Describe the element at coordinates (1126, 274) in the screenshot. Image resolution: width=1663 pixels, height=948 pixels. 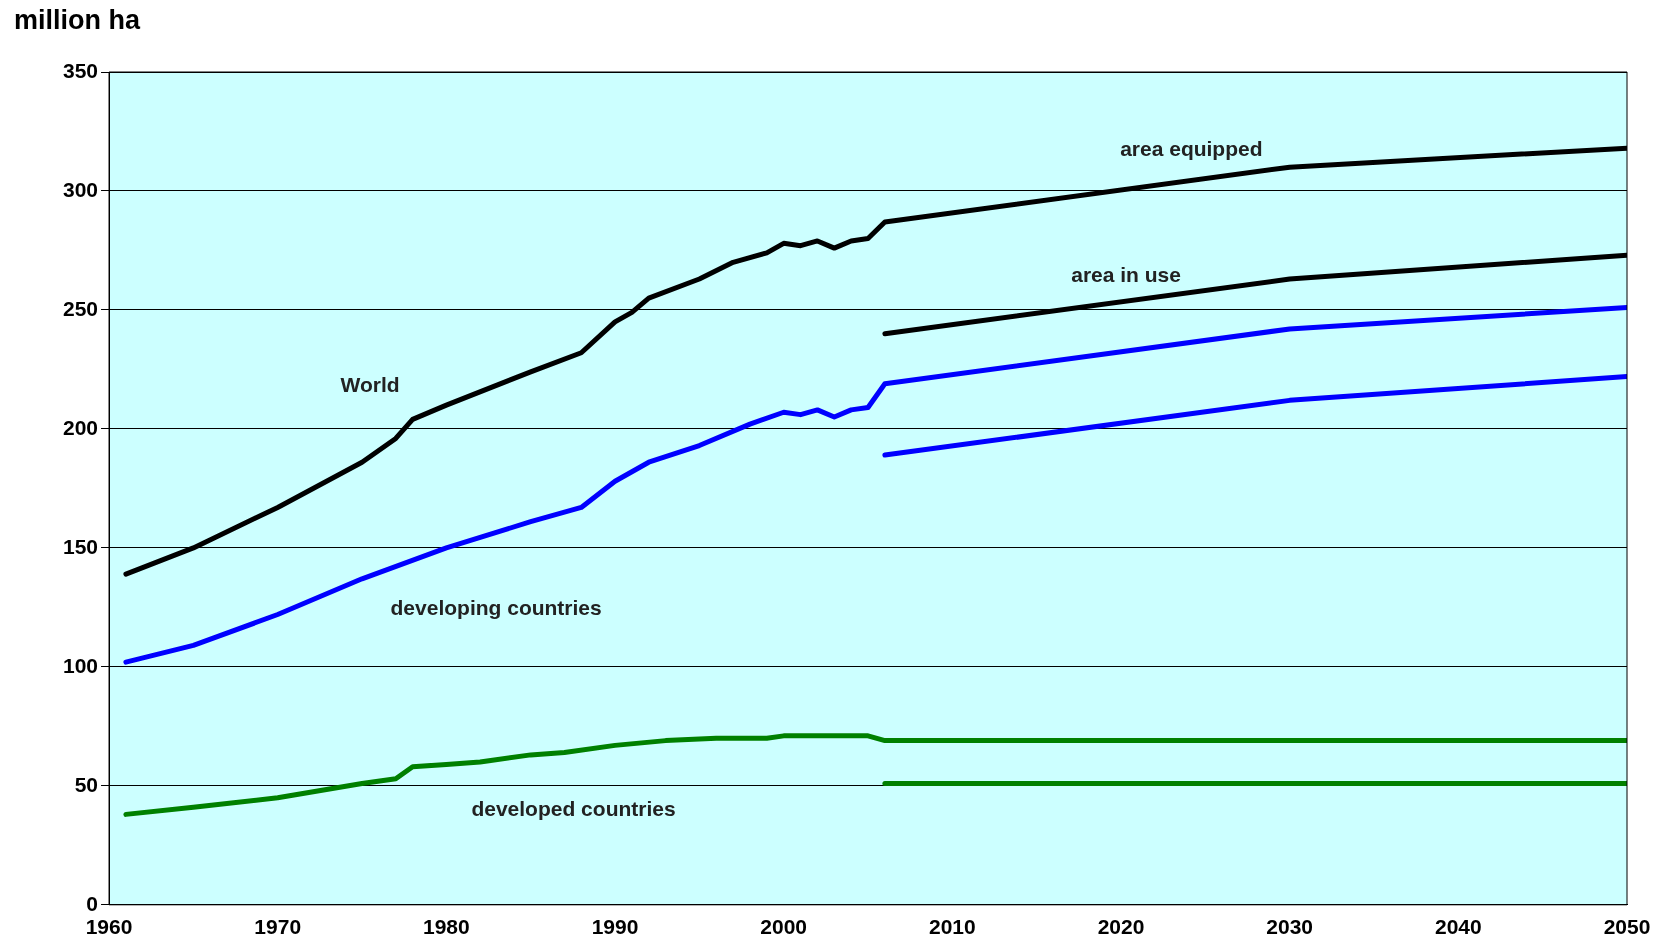
I see `annotation: area in use` at that location.